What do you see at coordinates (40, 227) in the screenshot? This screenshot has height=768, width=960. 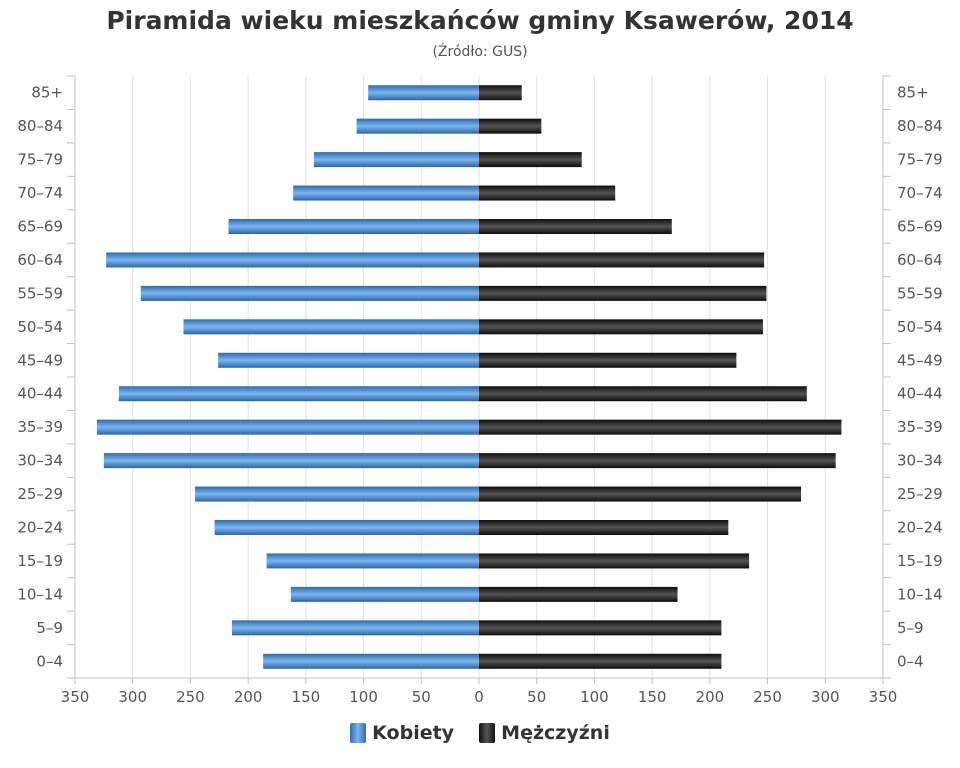 I see `age-group-label-left: 65–69` at bounding box center [40, 227].